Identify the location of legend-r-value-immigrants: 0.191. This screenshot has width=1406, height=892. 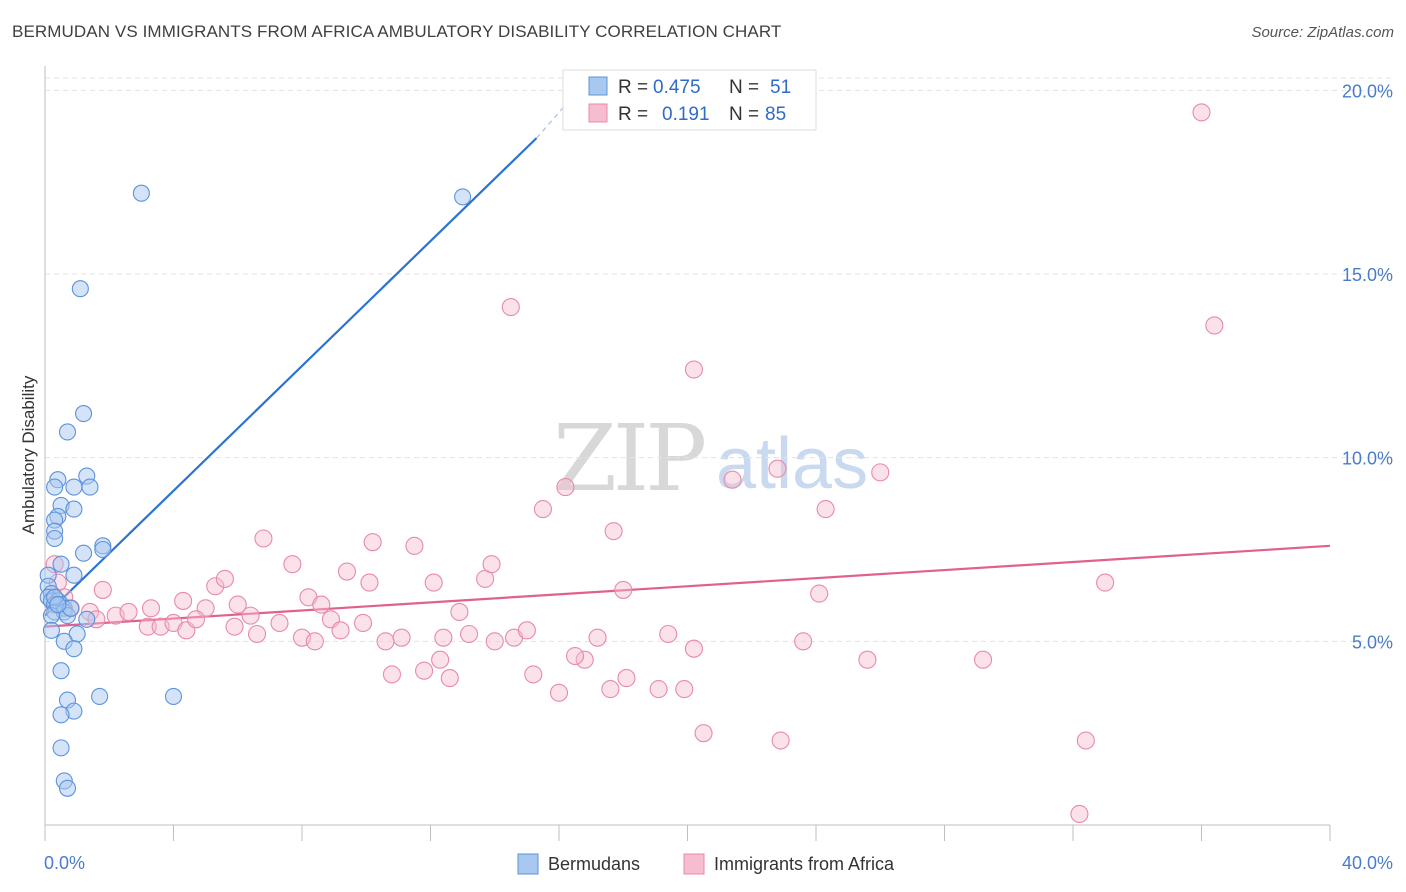
(686, 114).